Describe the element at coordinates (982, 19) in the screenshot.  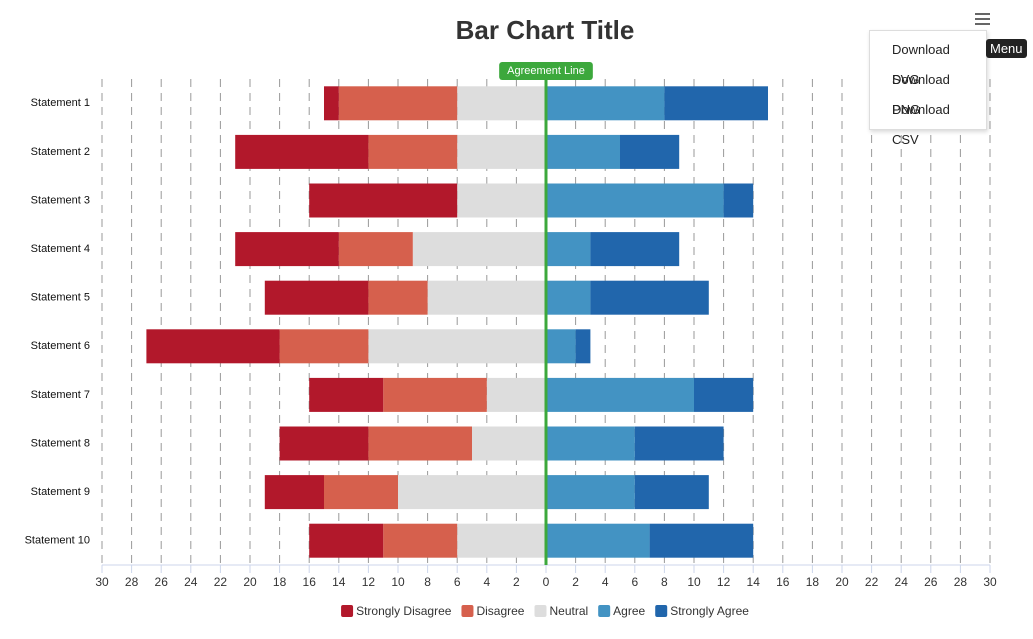
I see `menu-icon` at that location.